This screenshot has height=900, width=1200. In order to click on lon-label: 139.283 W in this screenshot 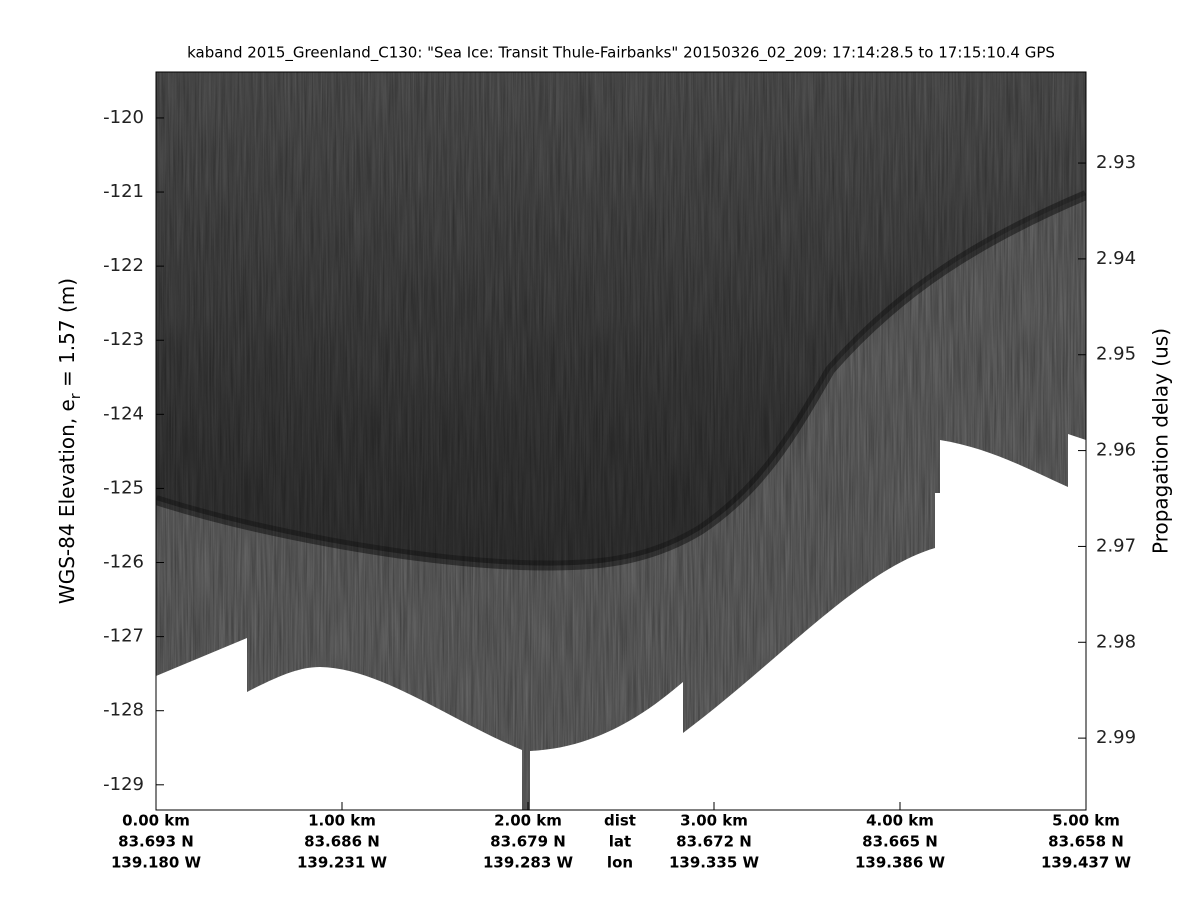, I will do `click(528, 863)`.